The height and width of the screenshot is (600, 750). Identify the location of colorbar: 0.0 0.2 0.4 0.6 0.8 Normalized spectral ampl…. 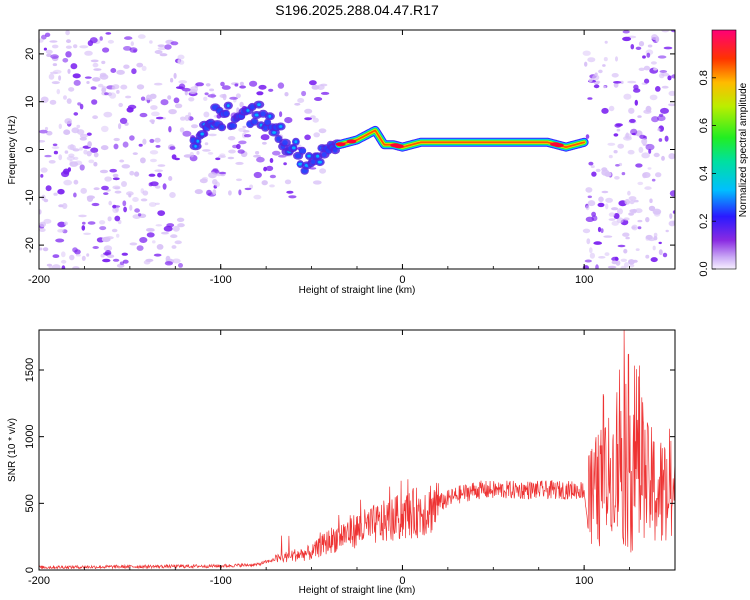
(723, 153).